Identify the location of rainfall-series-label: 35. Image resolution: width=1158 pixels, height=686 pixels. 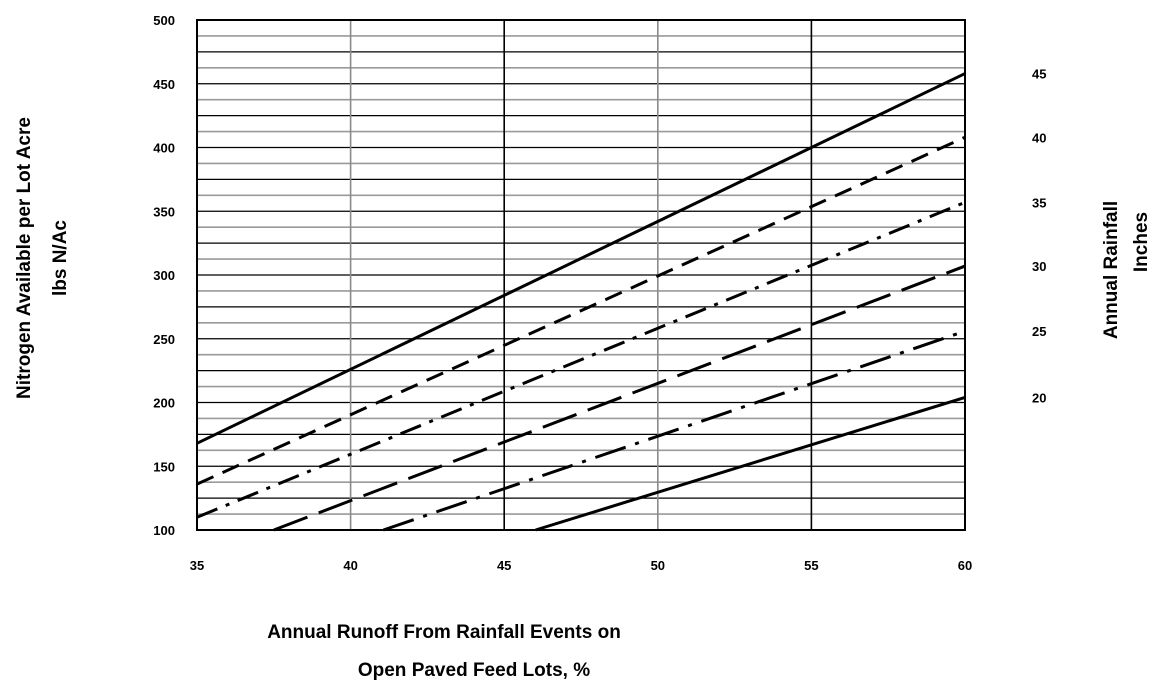
(1039, 202).